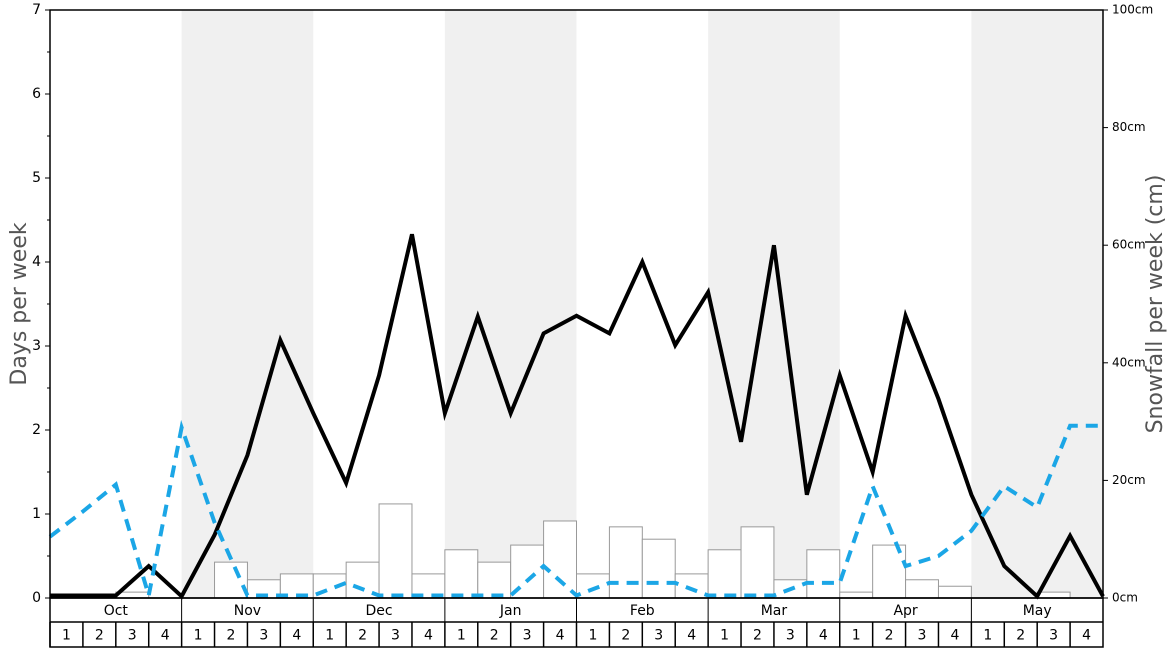 The height and width of the screenshot is (648, 1168). What do you see at coordinates (36, 178) in the screenshot?
I see `y-tick-label: 5` at bounding box center [36, 178].